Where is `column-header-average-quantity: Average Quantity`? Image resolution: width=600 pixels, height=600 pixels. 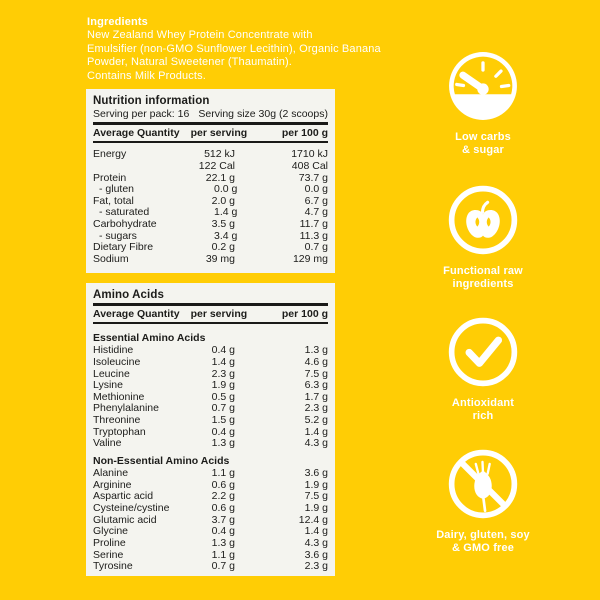
column-header-average-quantity: Average Quantity is located at coordinates (136, 132).